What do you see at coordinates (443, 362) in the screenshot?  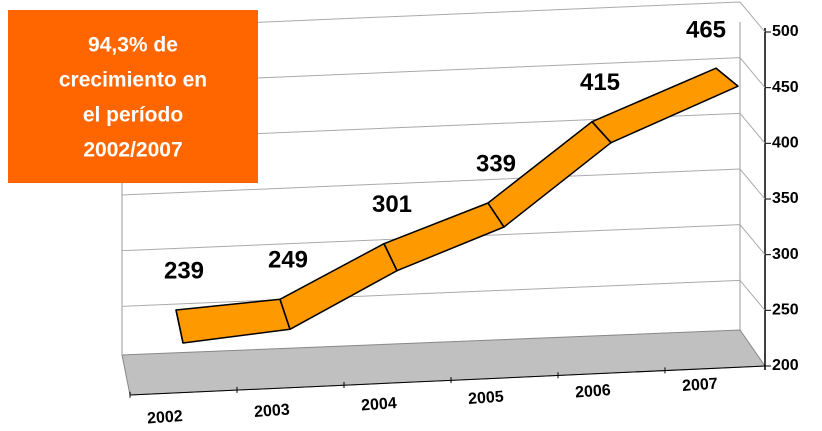 I see `floor` at bounding box center [443, 362].